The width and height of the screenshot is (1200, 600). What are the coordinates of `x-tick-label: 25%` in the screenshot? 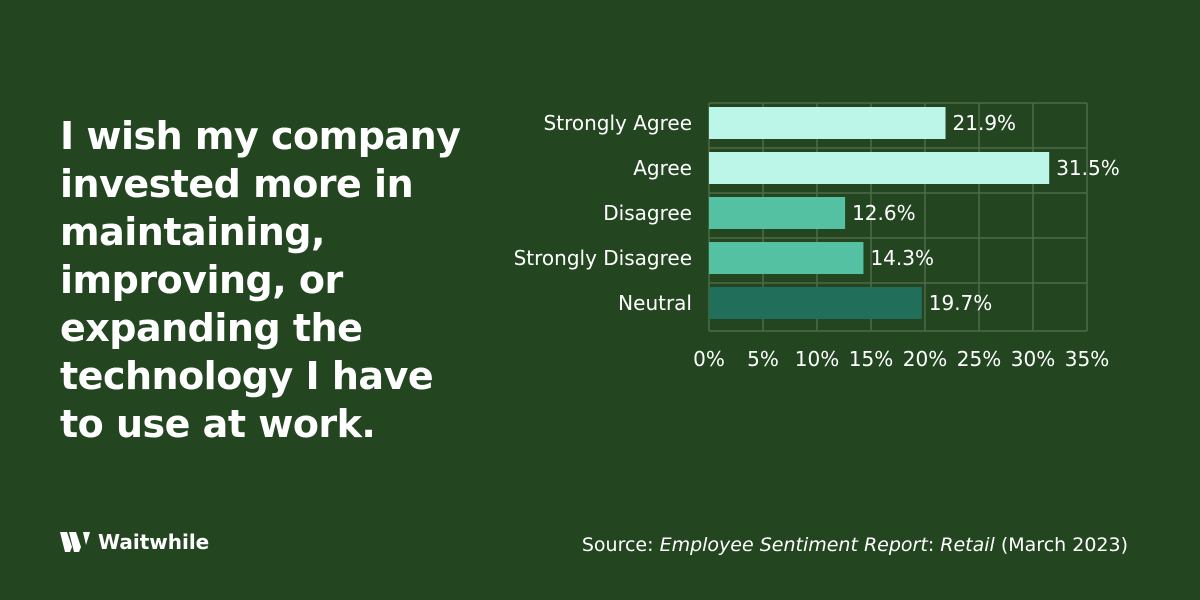 It's located at (979, 359).